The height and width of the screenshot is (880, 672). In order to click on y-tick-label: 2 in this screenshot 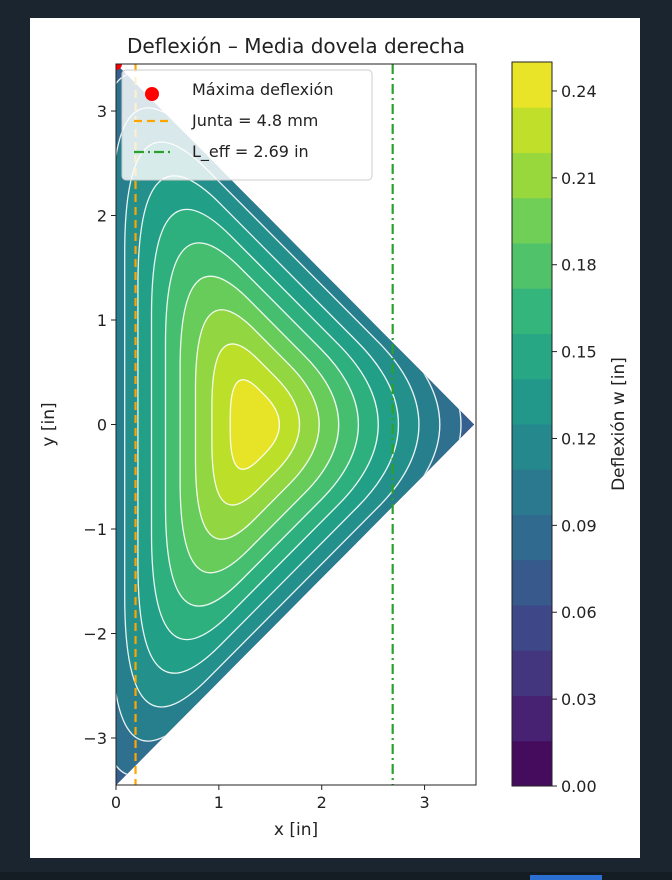, I will do `click(102, 216)`.